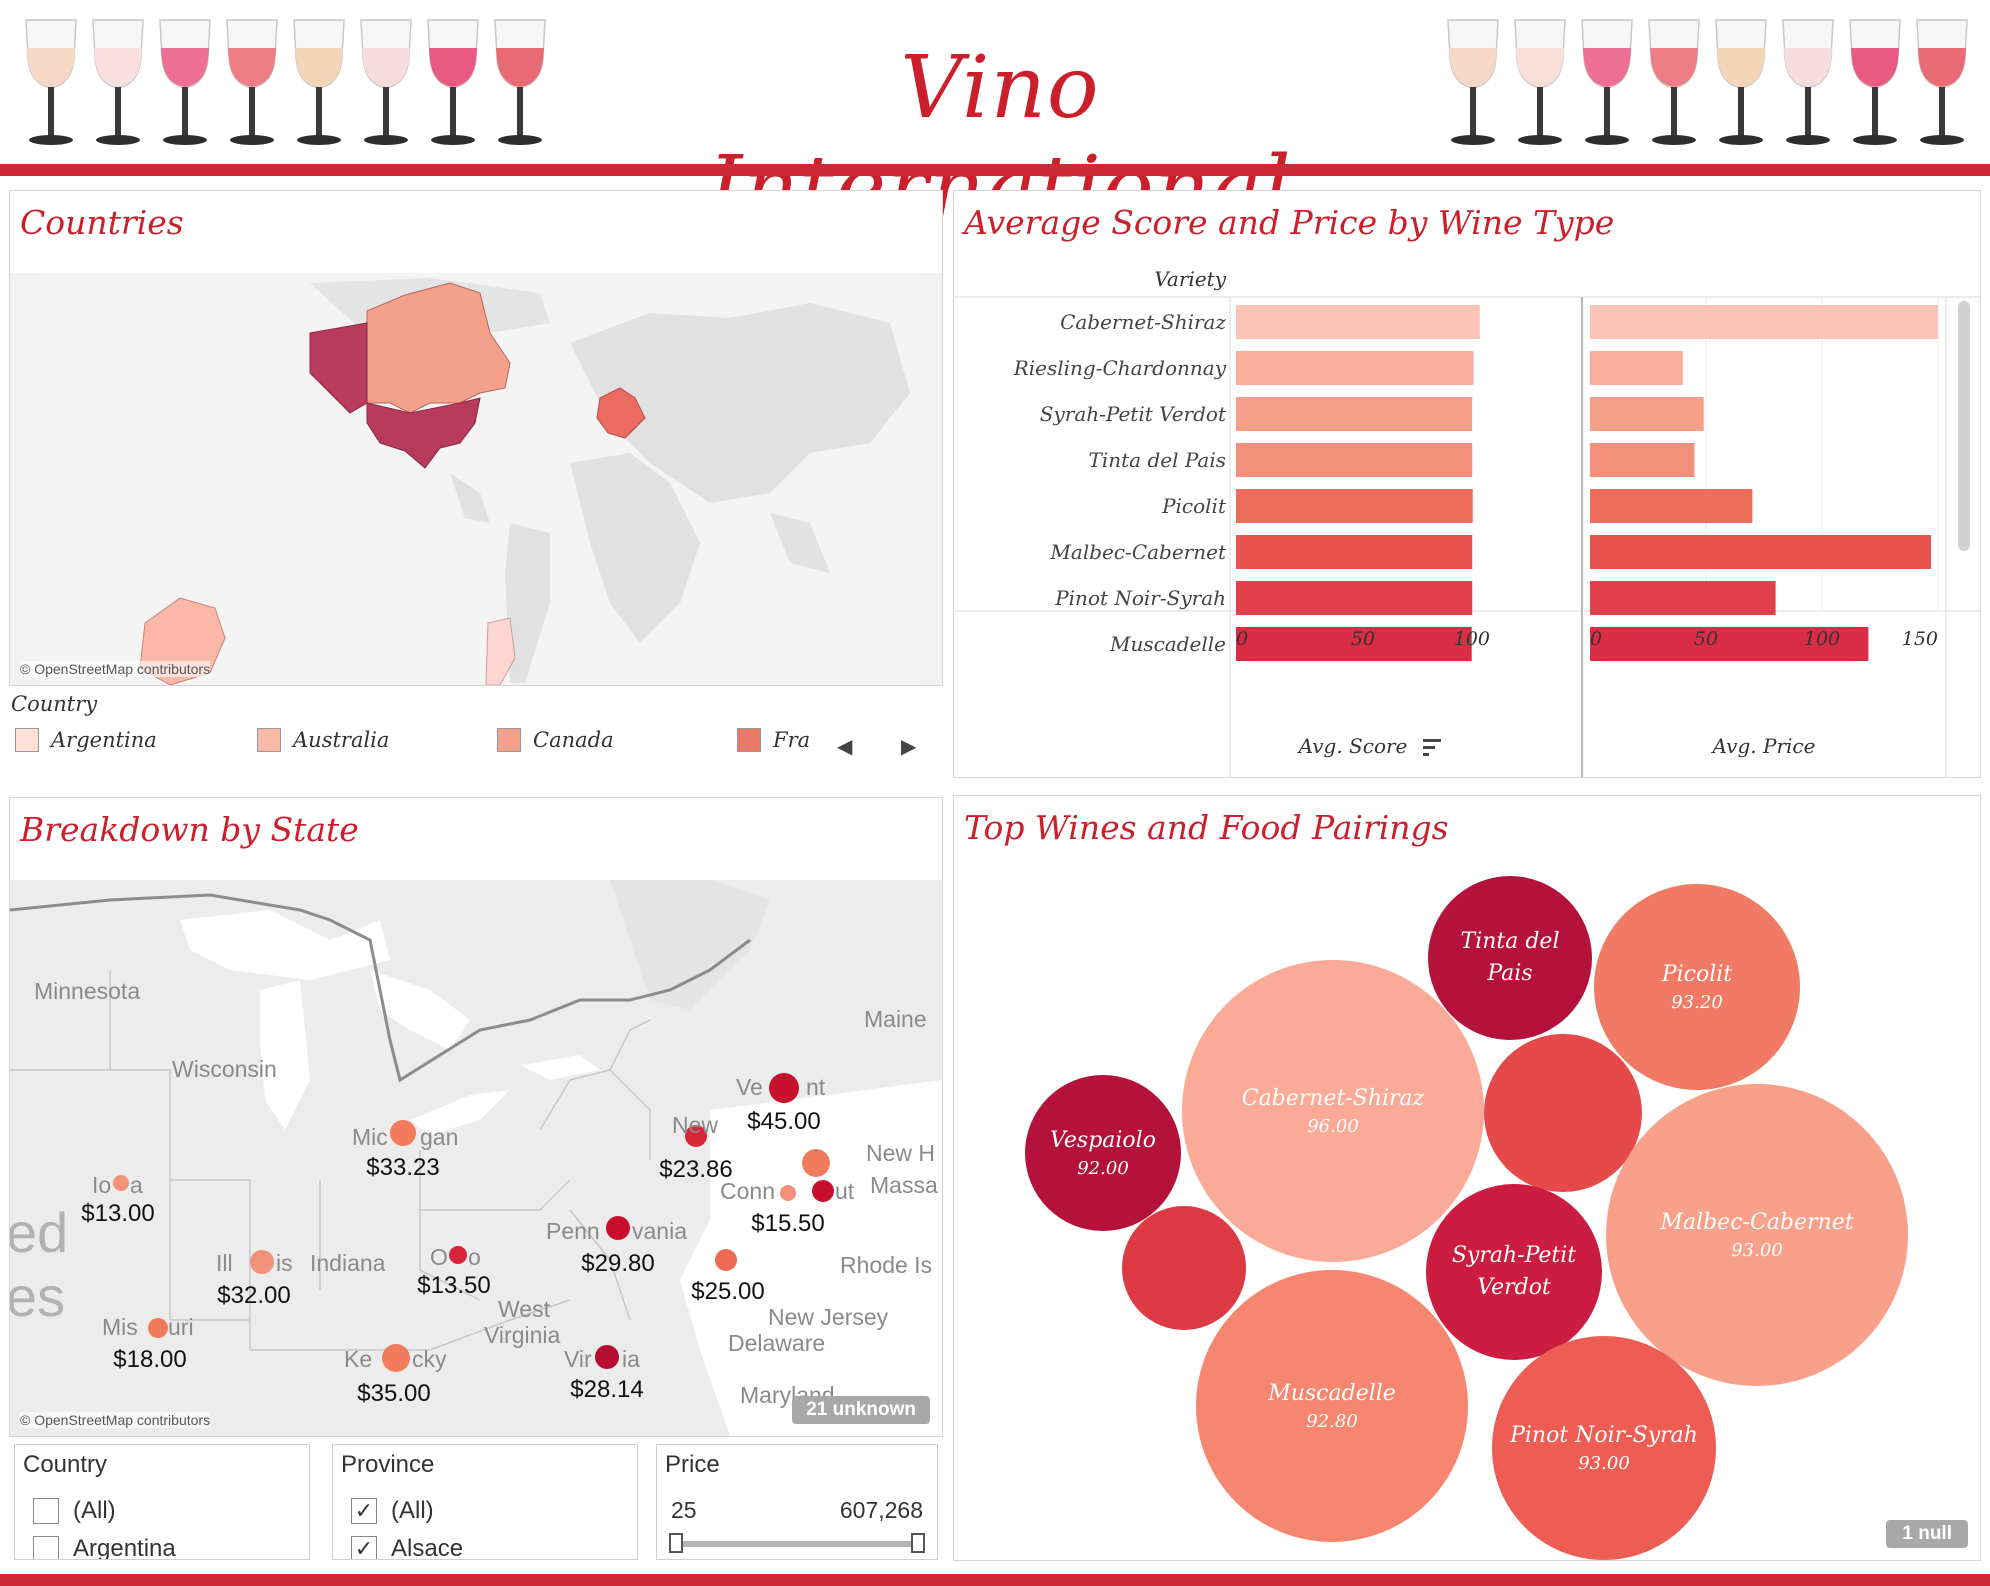 The image size is (1990, 1586). I want to click on central-america-landmass, so click(470, 498).